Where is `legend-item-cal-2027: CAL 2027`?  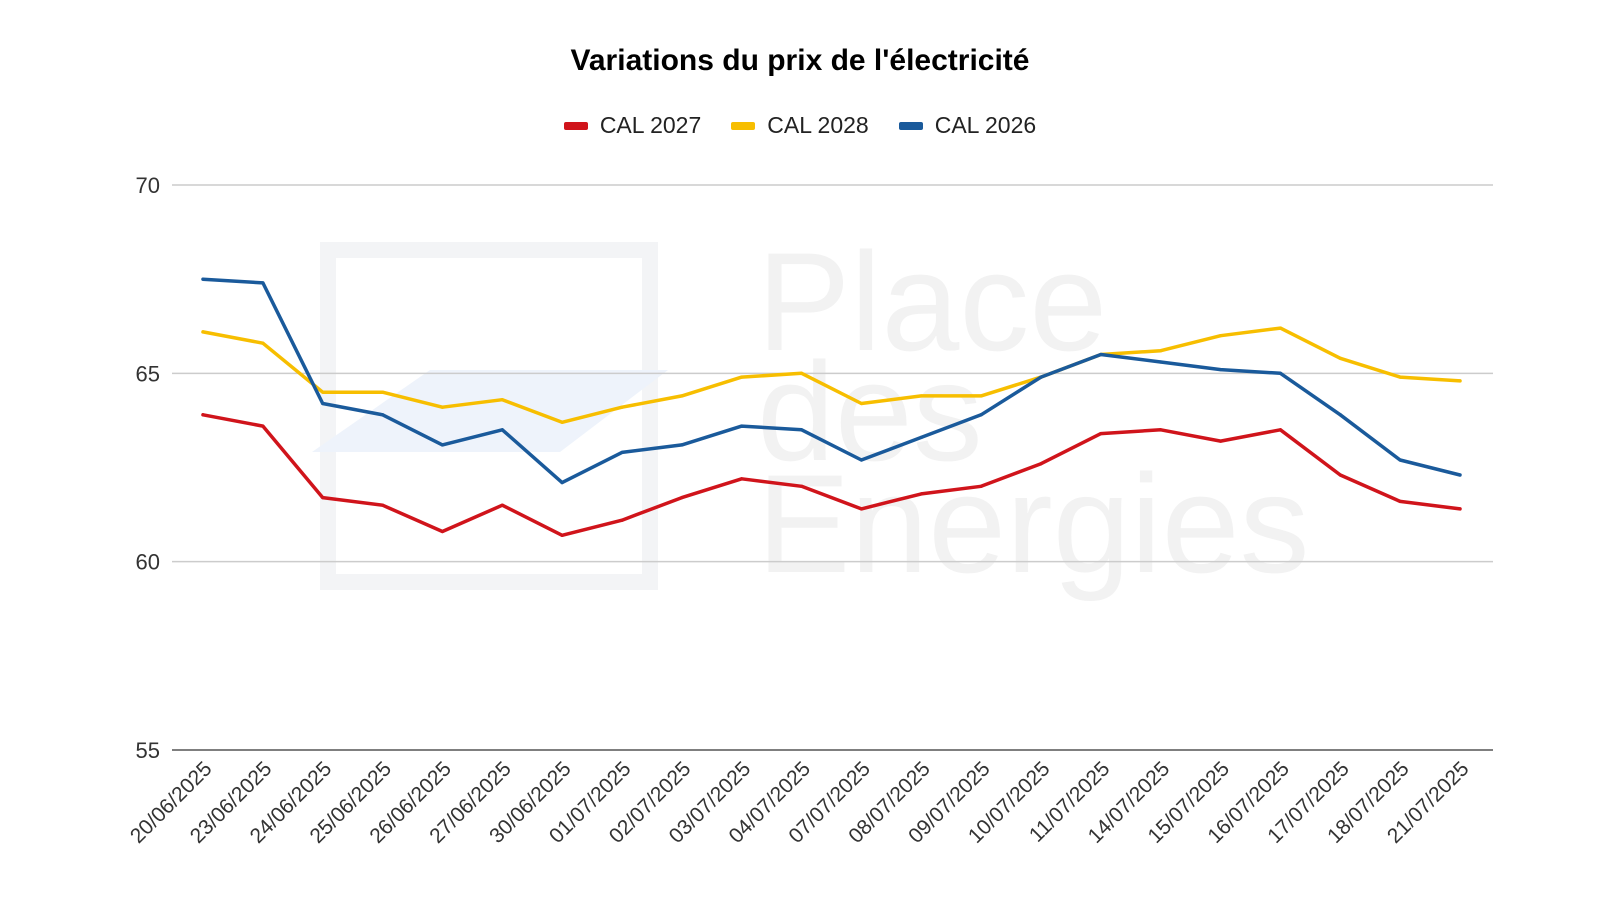 legend-item-cal-2027: CAL 2027 is located at coordinates (632, 125).